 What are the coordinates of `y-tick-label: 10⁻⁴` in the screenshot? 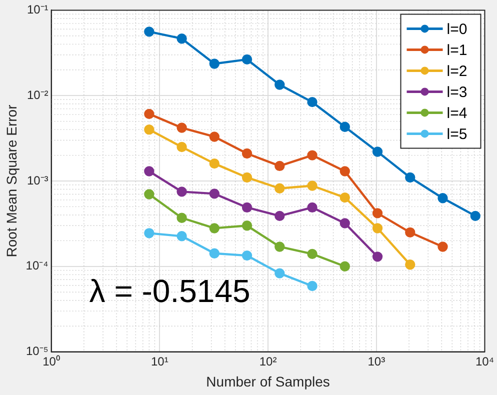 It's located at (37, 265).